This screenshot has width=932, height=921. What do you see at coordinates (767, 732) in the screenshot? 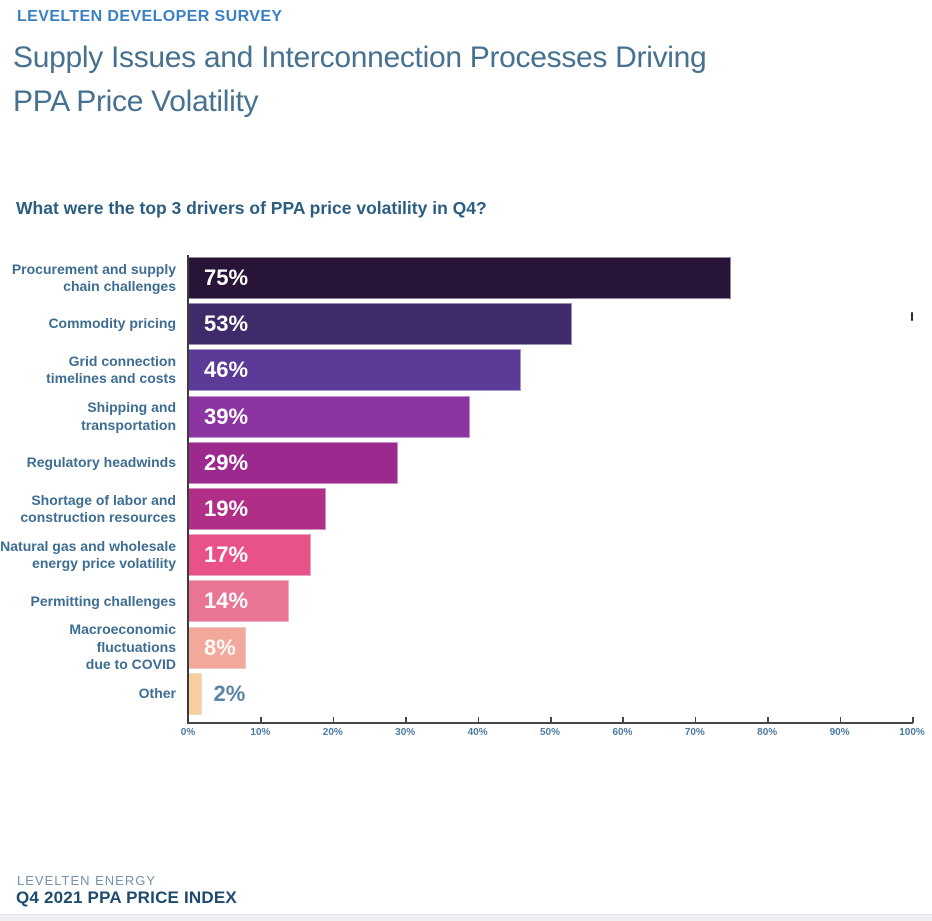
I see `x-axis-tick-label: 80%` at bounding box center [767, 732].